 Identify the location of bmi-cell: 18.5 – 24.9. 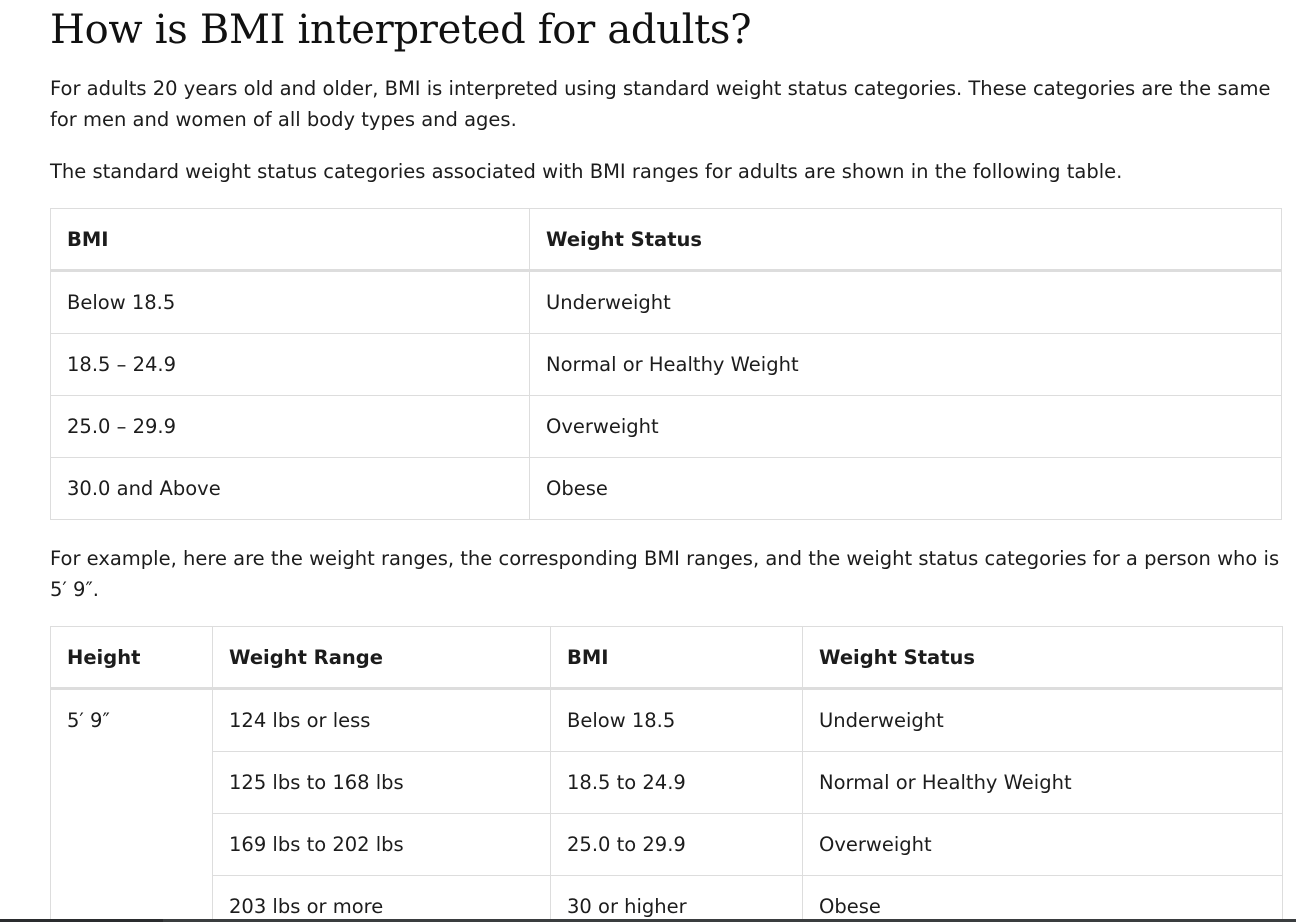
(290, 364).